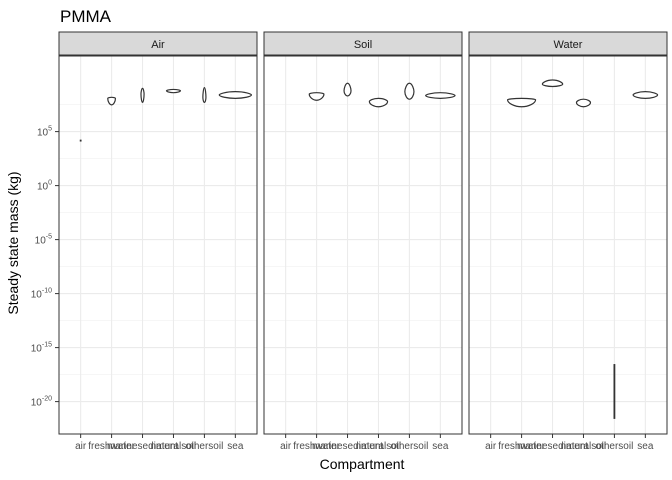 The height and width of the screenshot is (480, 672). Describe the element at coordinates (41, 348) in the screenshot. I see `y-tick-label-4: 10⁻¹⁵` at that location.